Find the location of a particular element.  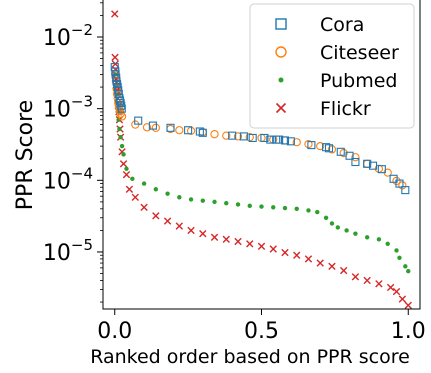

legend-label: Cora is located at coordinates (342, 25).